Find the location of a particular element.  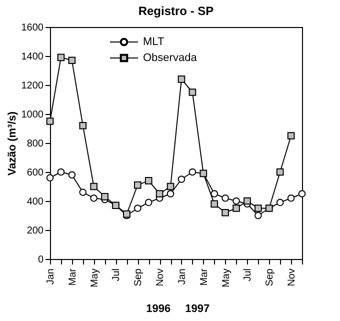

y-axis-title: Vazão (m³/s) is located at coordinates (12, 143).